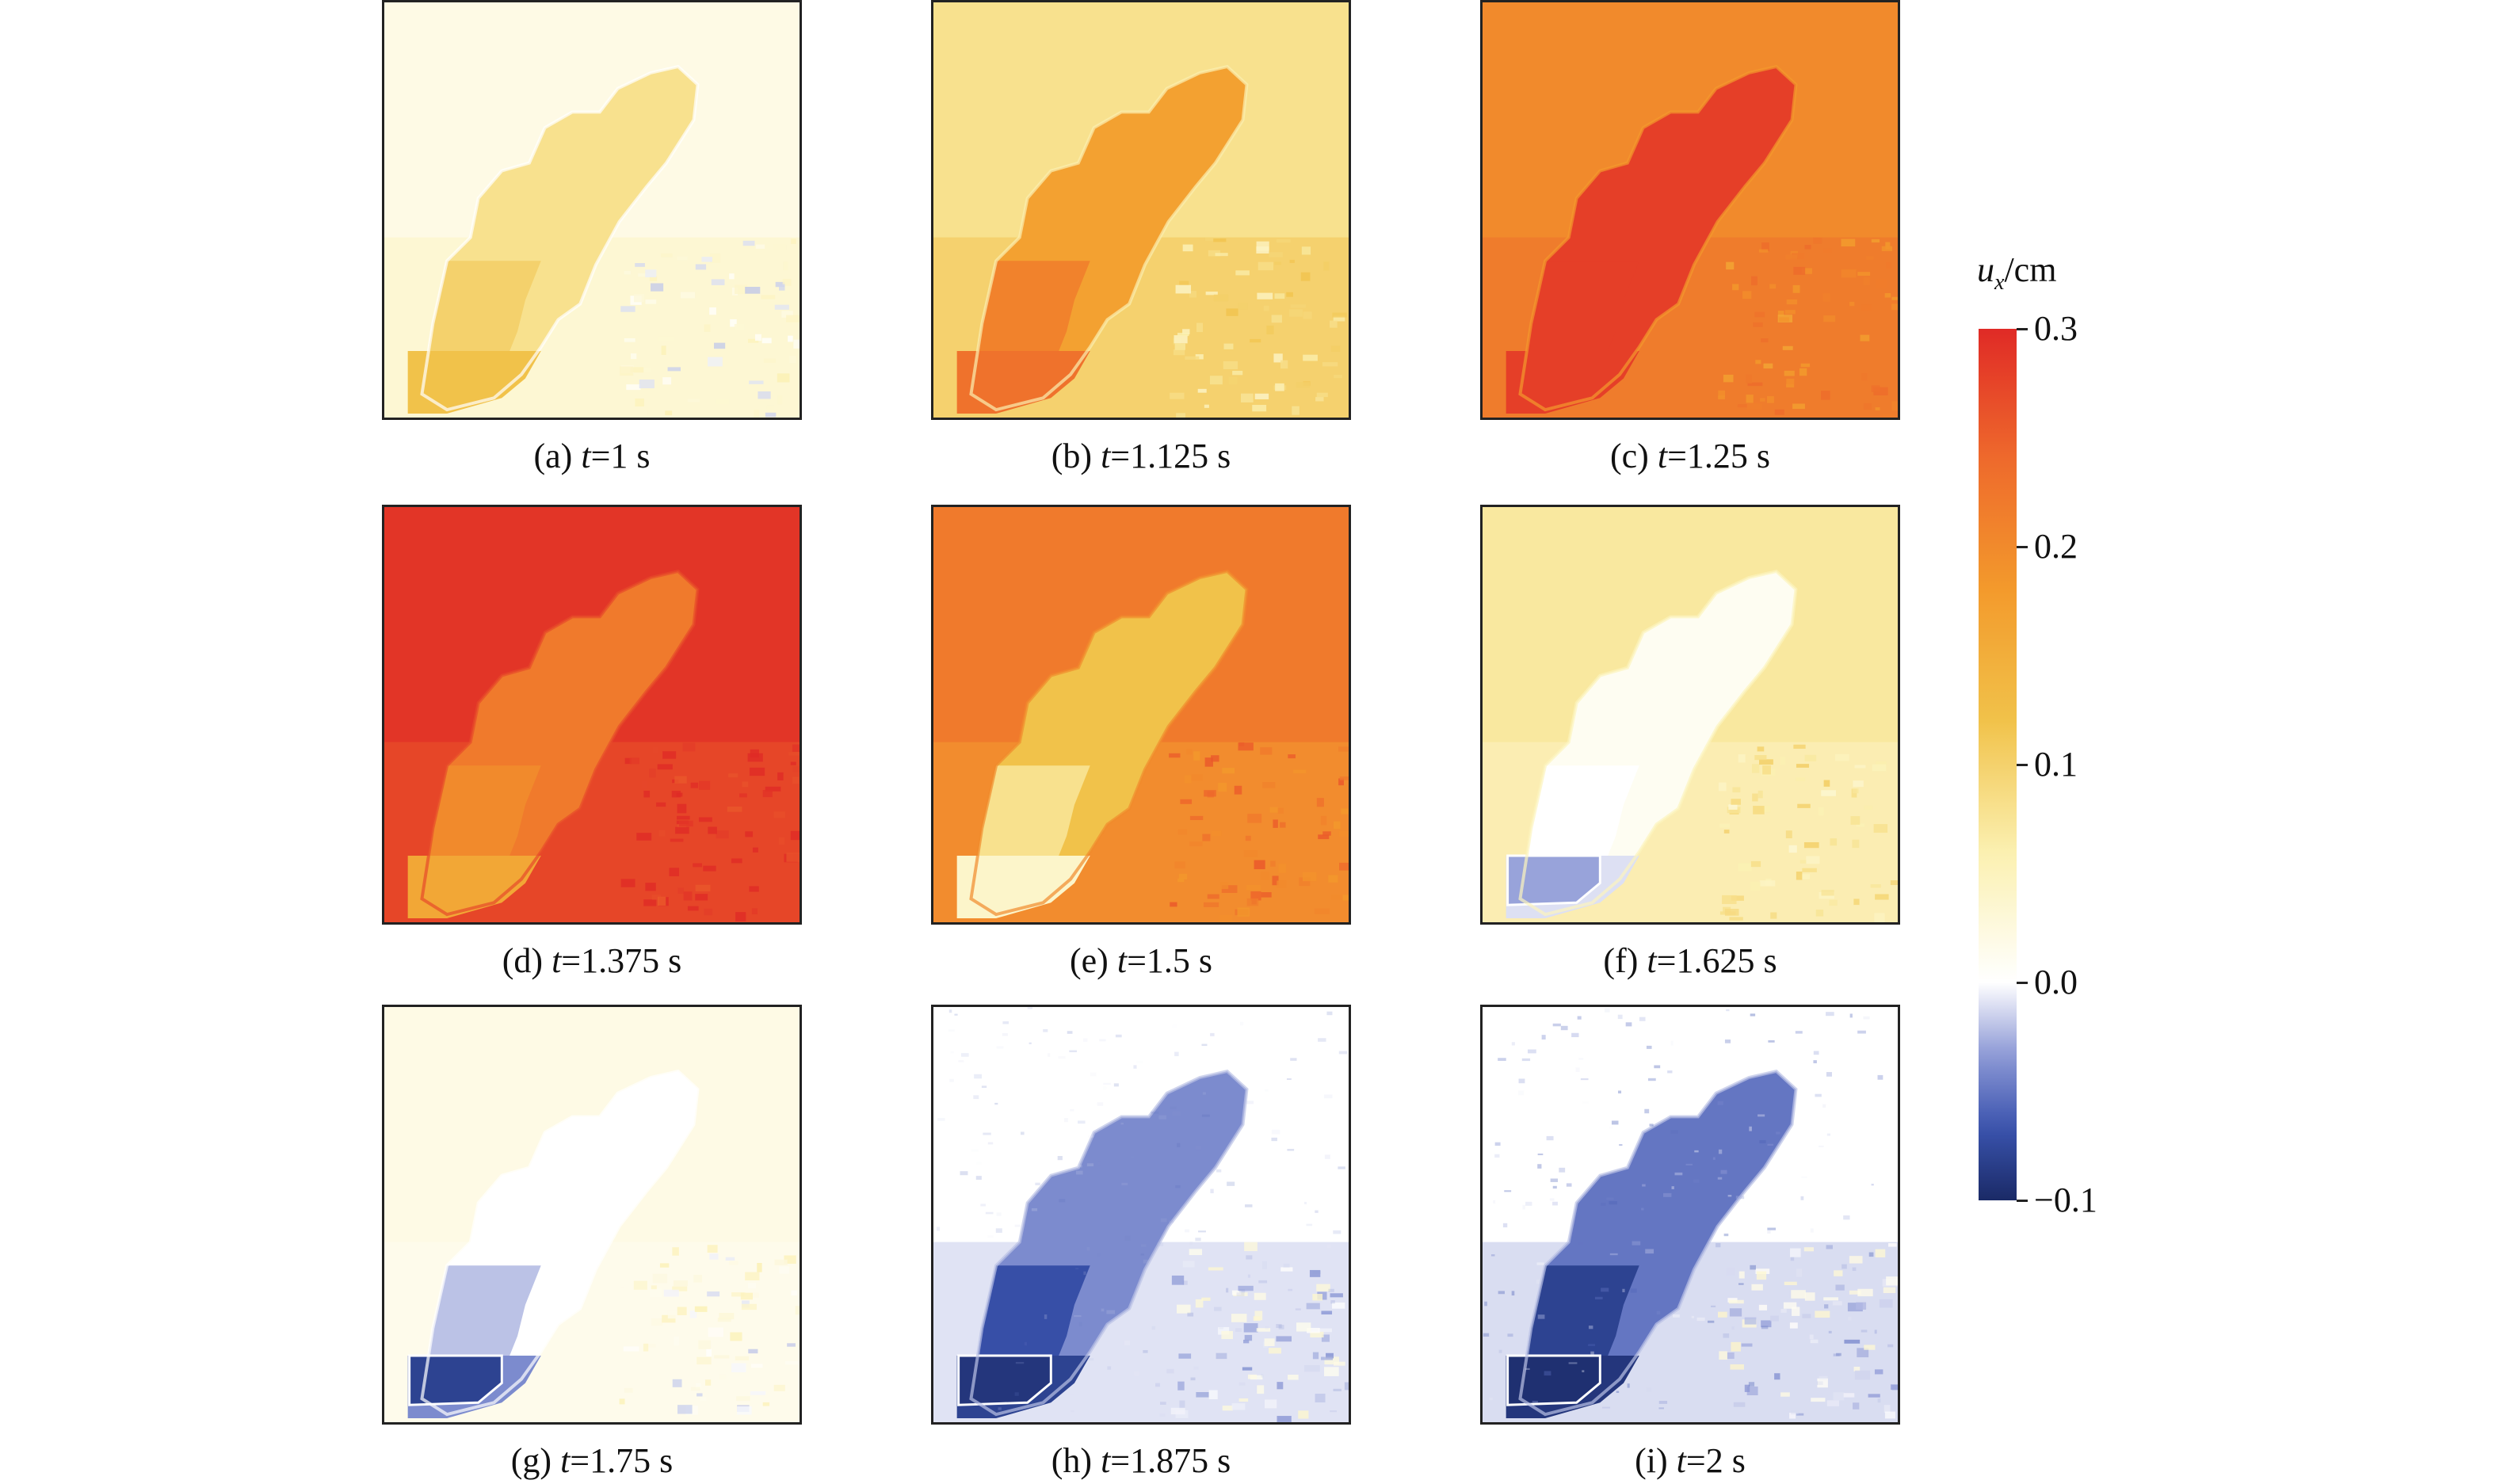  I want to click on colorbar-unit: /cm, so click(2031, 269).